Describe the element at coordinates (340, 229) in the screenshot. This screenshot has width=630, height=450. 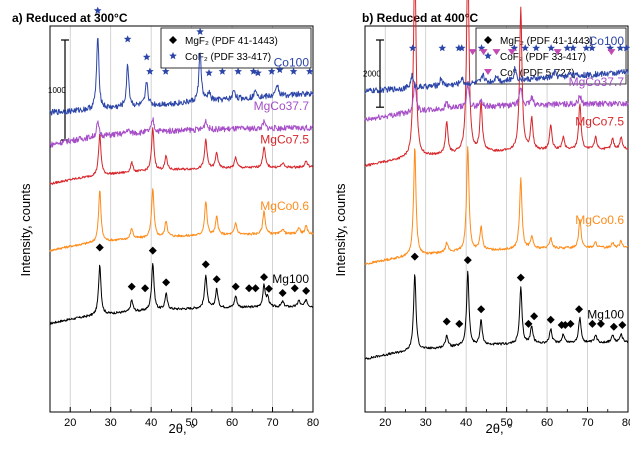
I see `panel-b-ylabel: Intensity, counts` at that location.